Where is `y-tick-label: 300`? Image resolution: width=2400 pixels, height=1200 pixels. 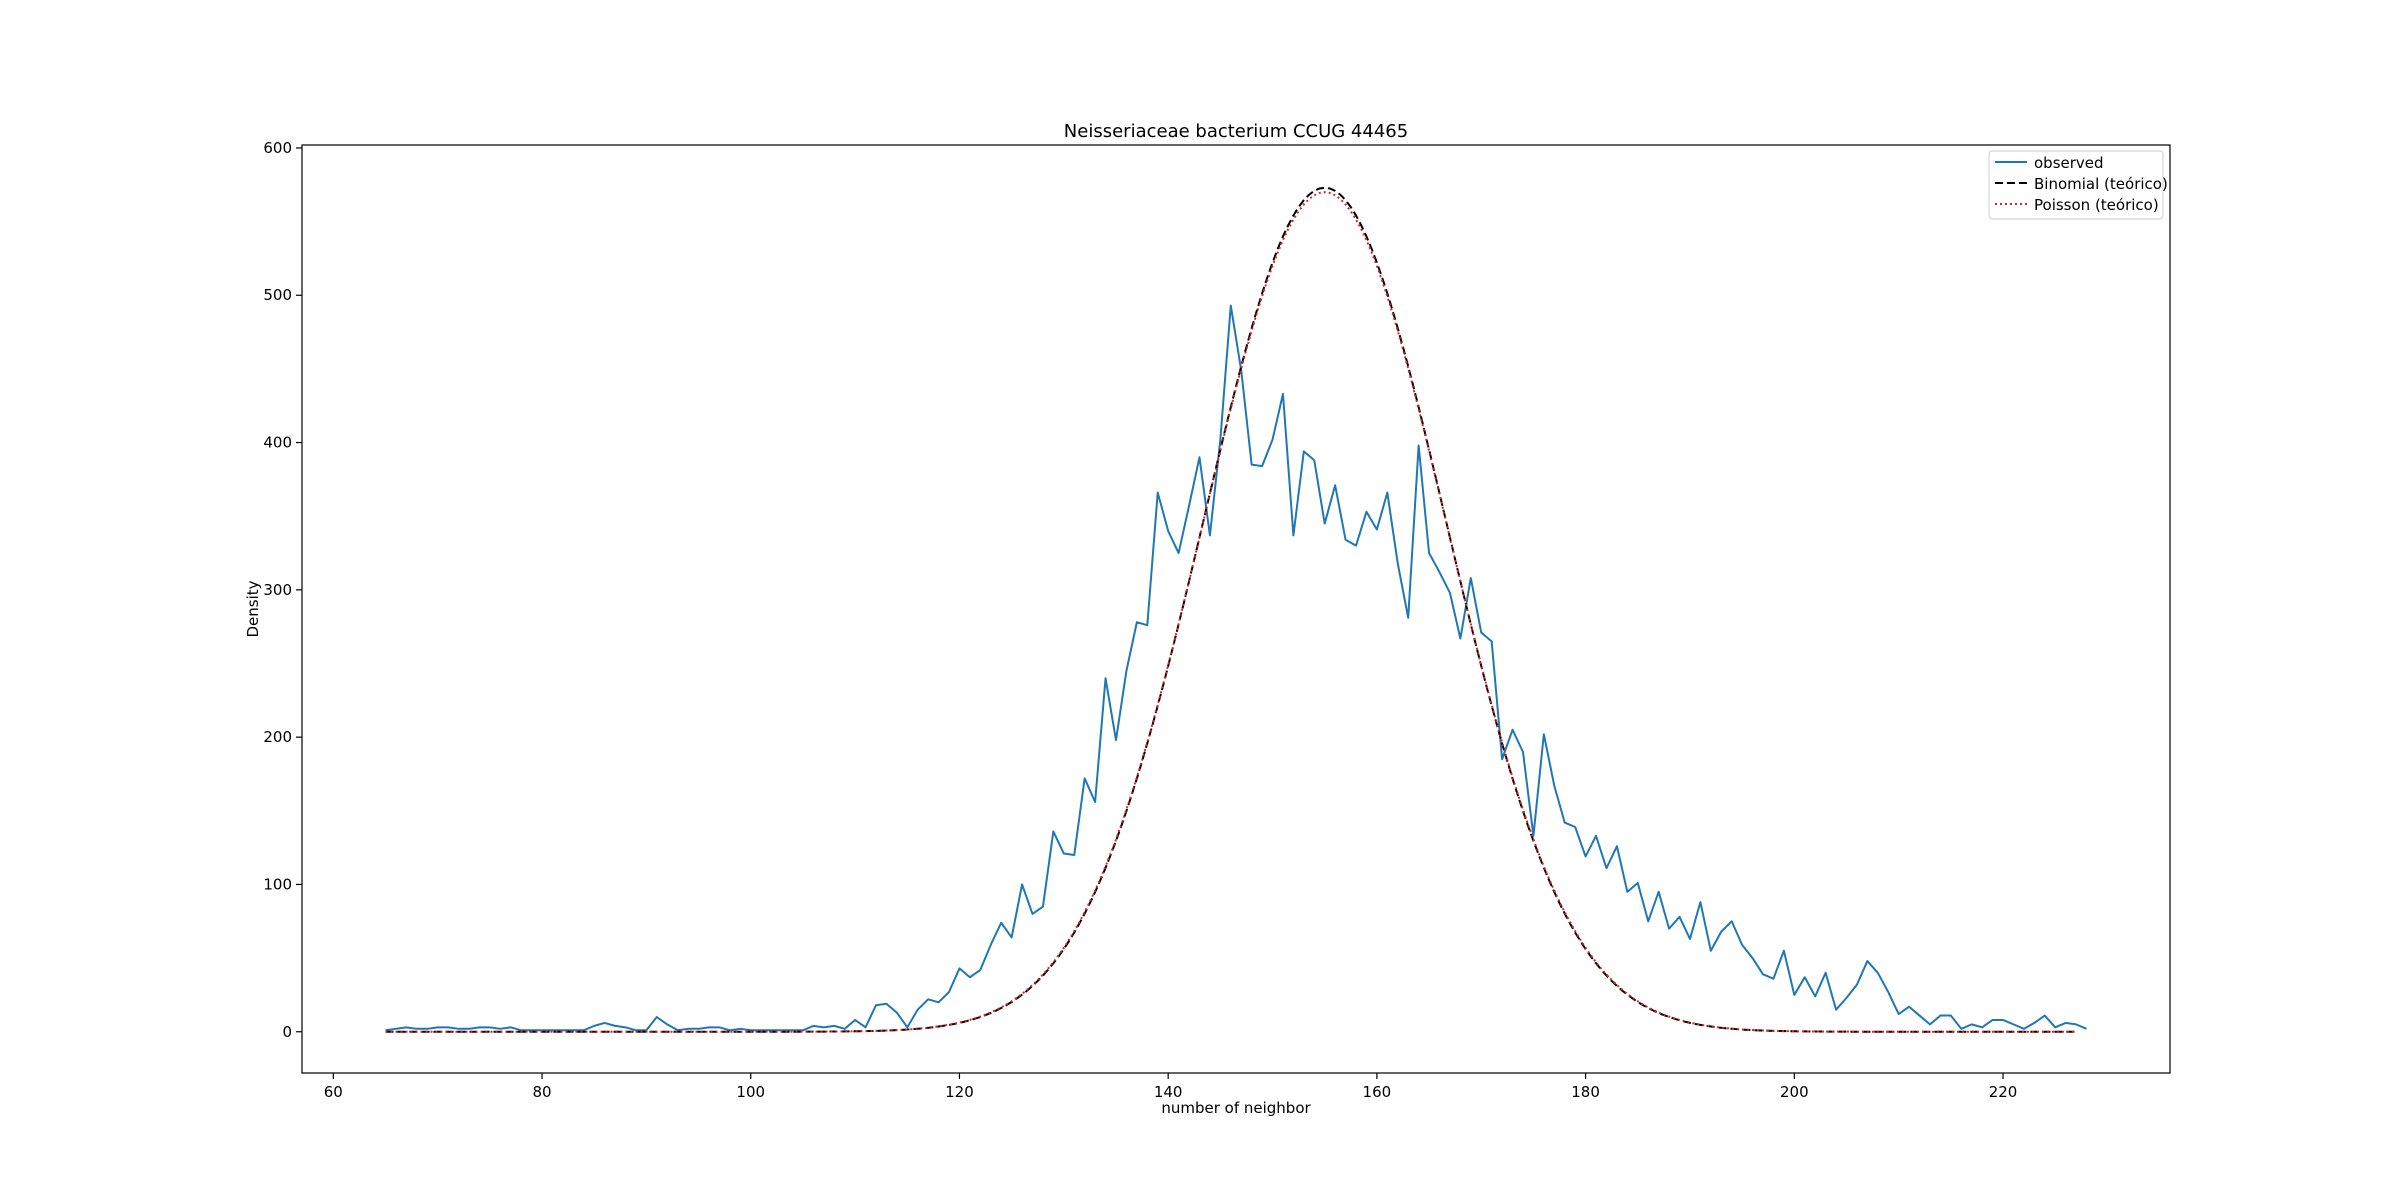
y-tick-label: 300 is located at coordinates (277, 590).